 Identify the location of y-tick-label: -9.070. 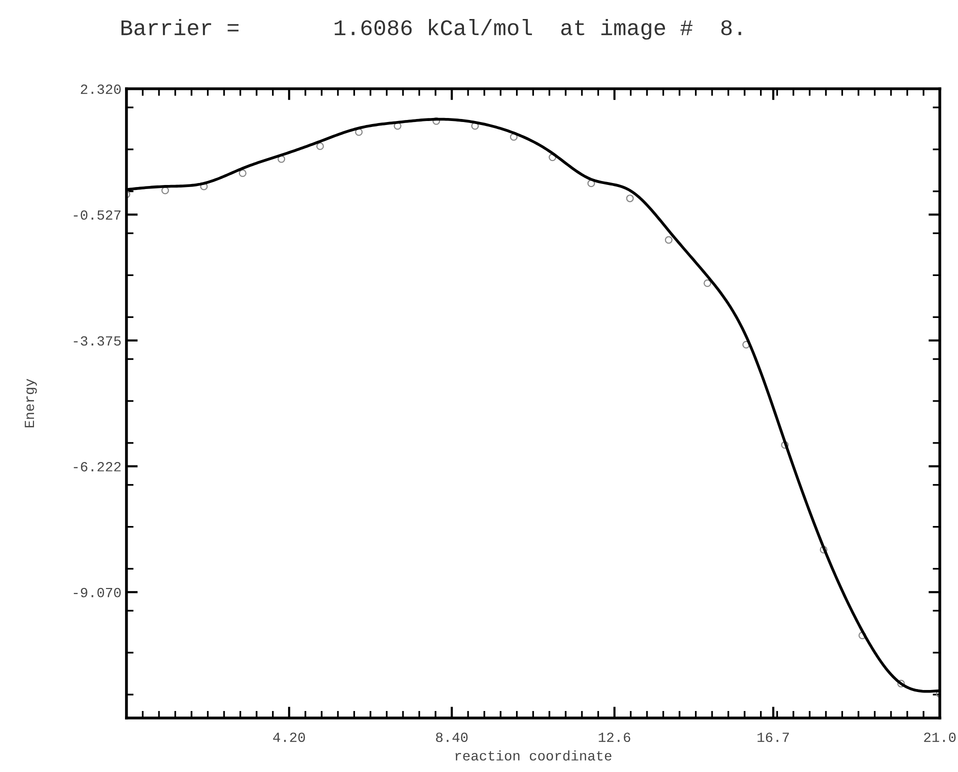
(97, 593).